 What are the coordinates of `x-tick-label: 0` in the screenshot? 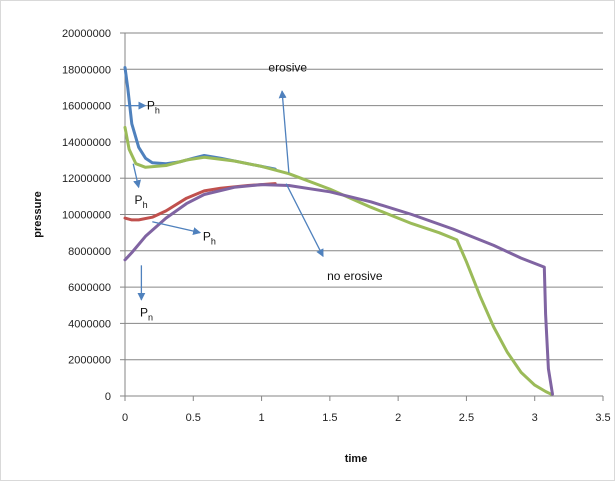 It's located at (125, 418).